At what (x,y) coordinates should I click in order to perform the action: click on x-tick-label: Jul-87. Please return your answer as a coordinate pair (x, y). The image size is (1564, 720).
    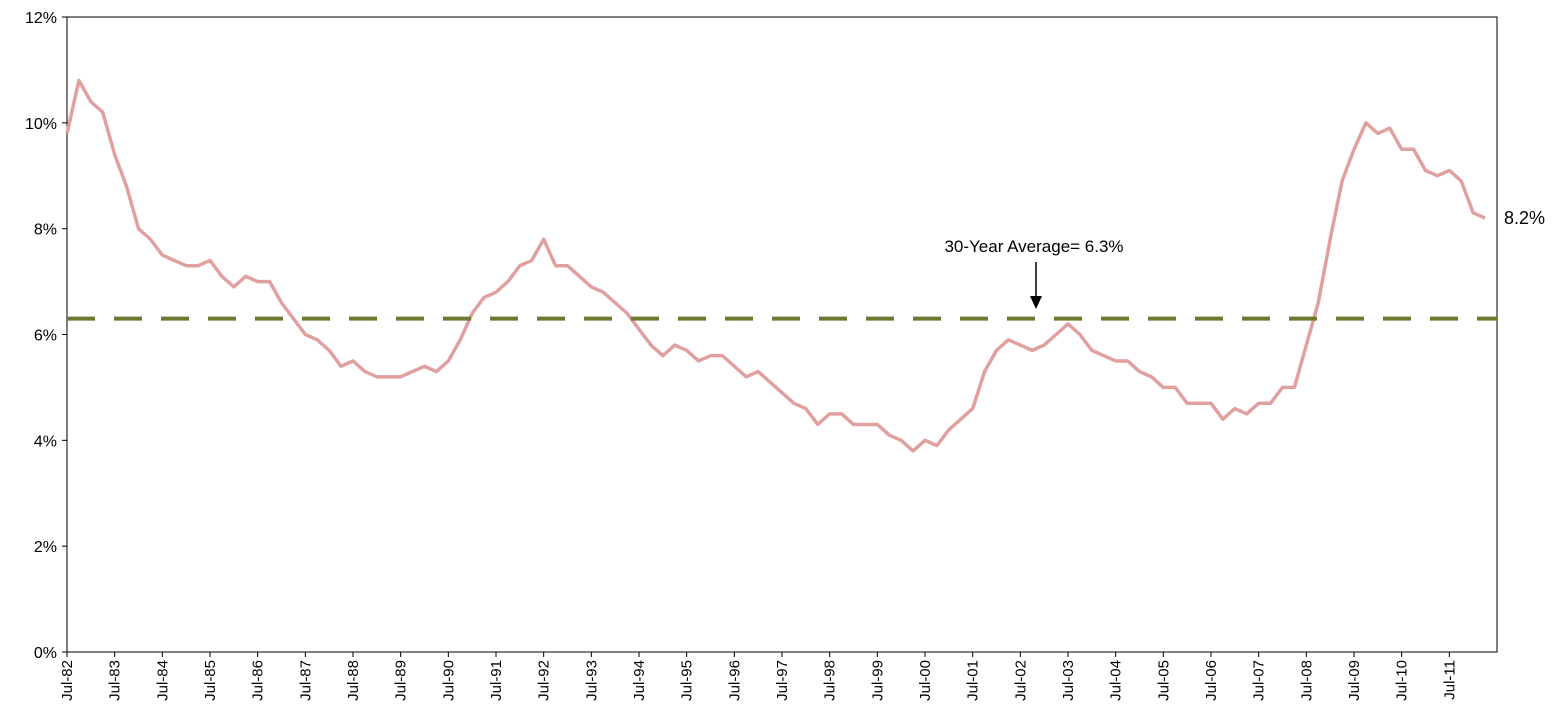
    Looking at the image, I should click on (305, 680).